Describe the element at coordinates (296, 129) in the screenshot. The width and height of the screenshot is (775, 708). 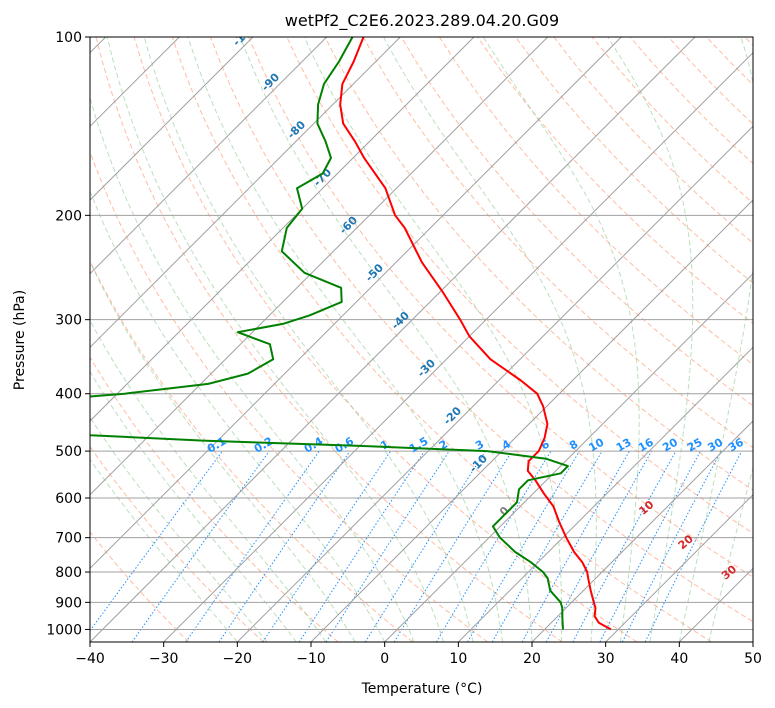
I see `isotherm-label: -80` at that location.